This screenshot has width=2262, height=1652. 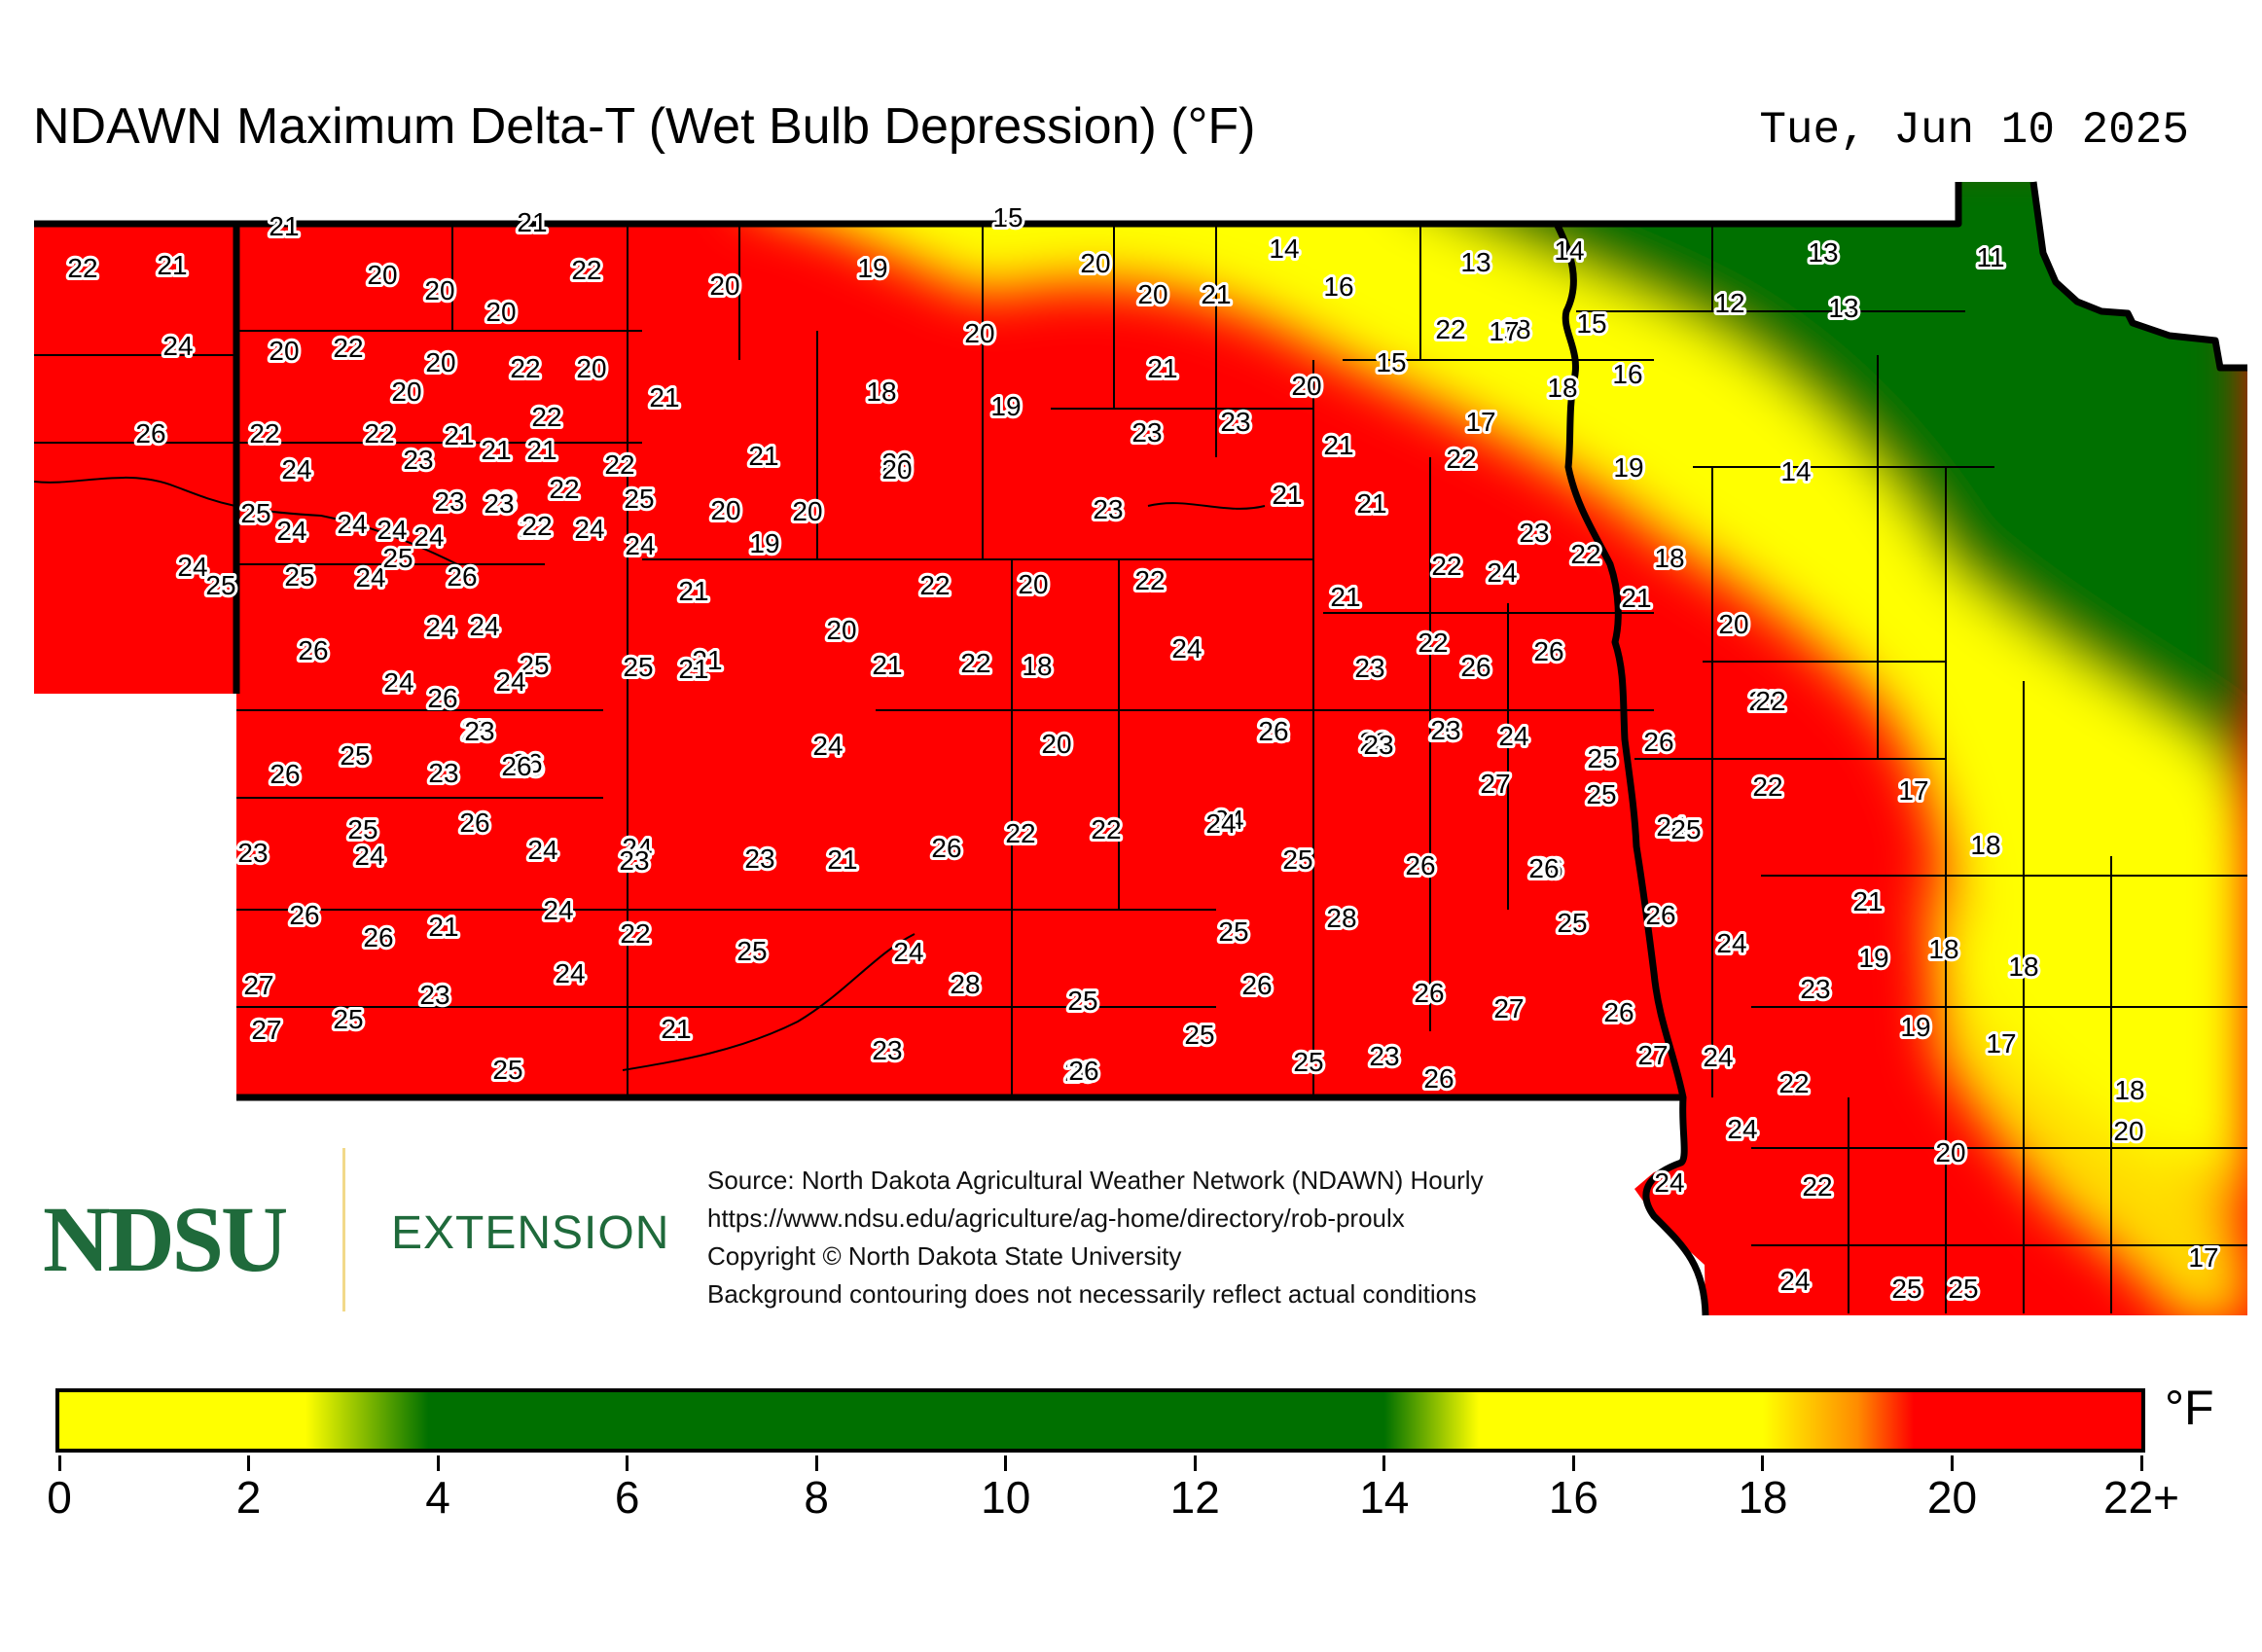 What do you see at coordinates (343, 1229) in the screenshot?
I see `logo-divider` at bounding box center [343, 1229].